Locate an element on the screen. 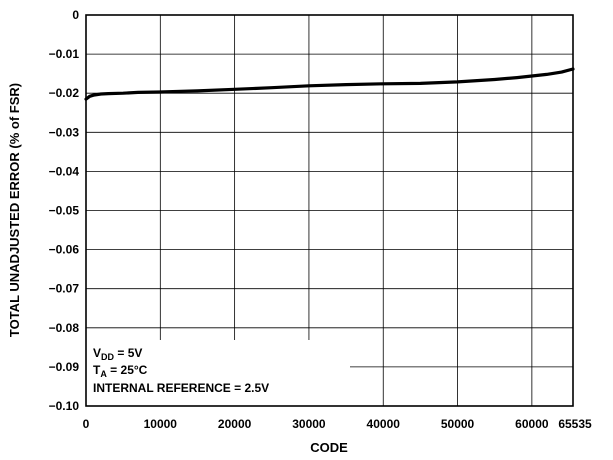 The height and width of the screenshot is (460, 613). y-tick-label: −0.02 is located at coordinates (64, 93).